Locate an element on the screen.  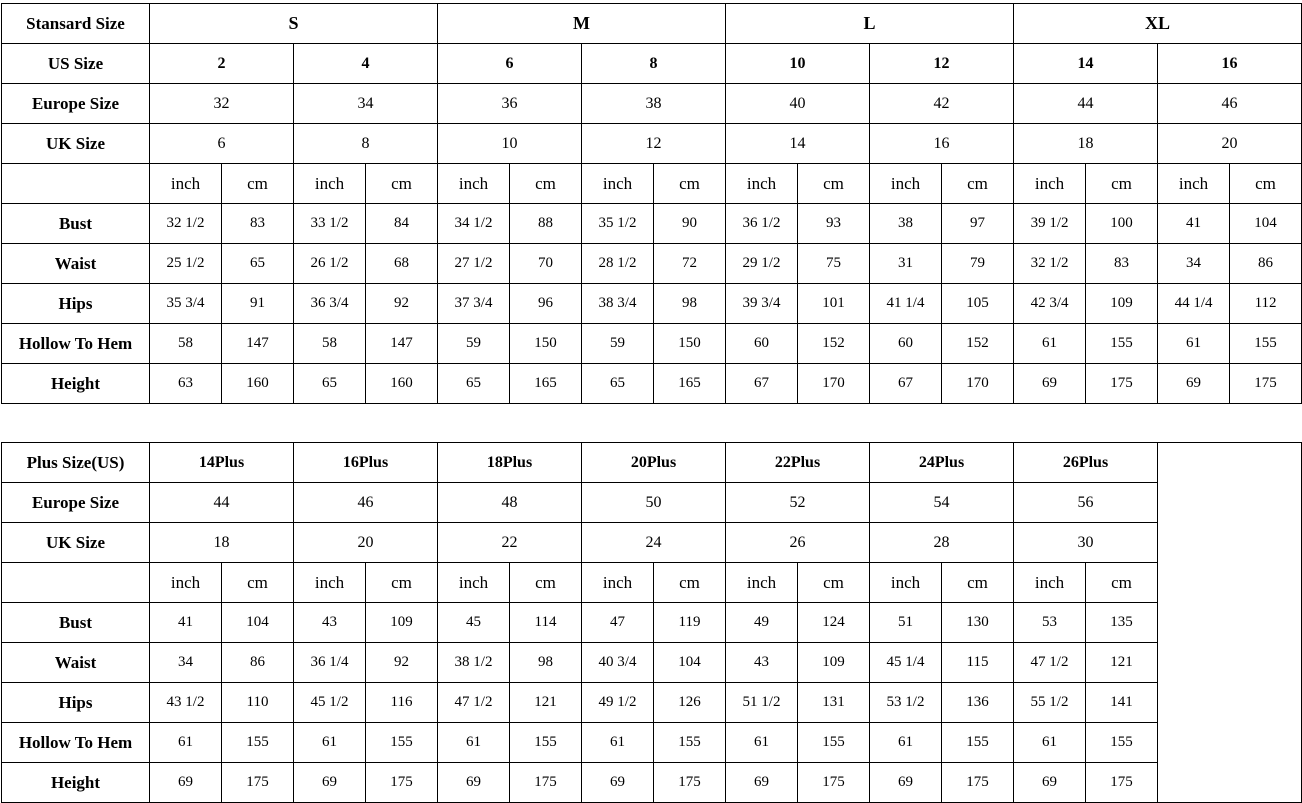
hips-cell: 36 3/4 is located at coordinates (329, 303).